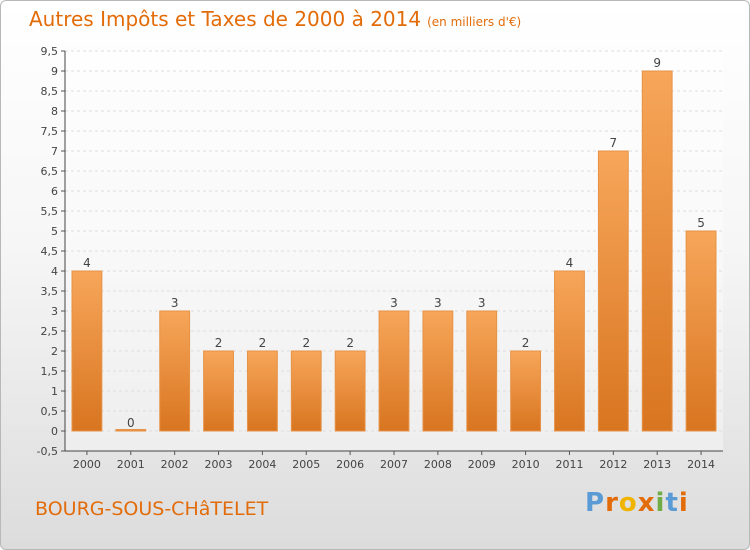  I want to click on x-tick-label: 2013, so click(657, 464).